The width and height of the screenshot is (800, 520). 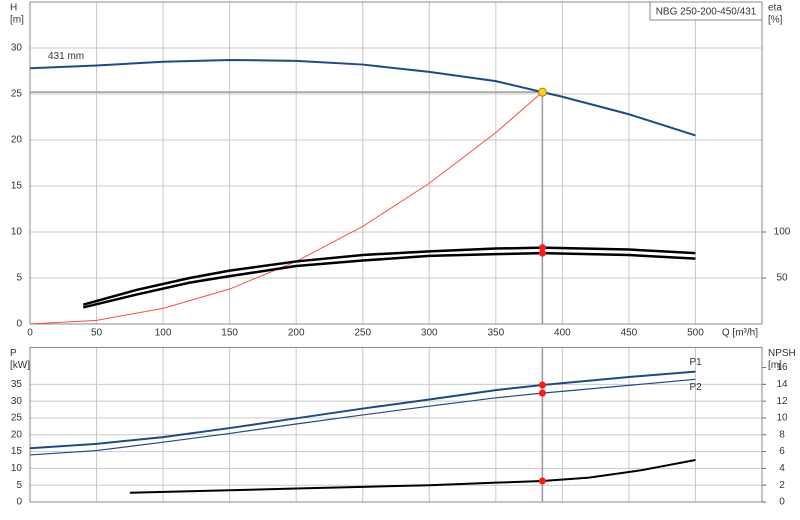 What do you see at coordinates (695, 362) in the screenshot?
I see `series-label: P1` at bounding box center [695, 362].